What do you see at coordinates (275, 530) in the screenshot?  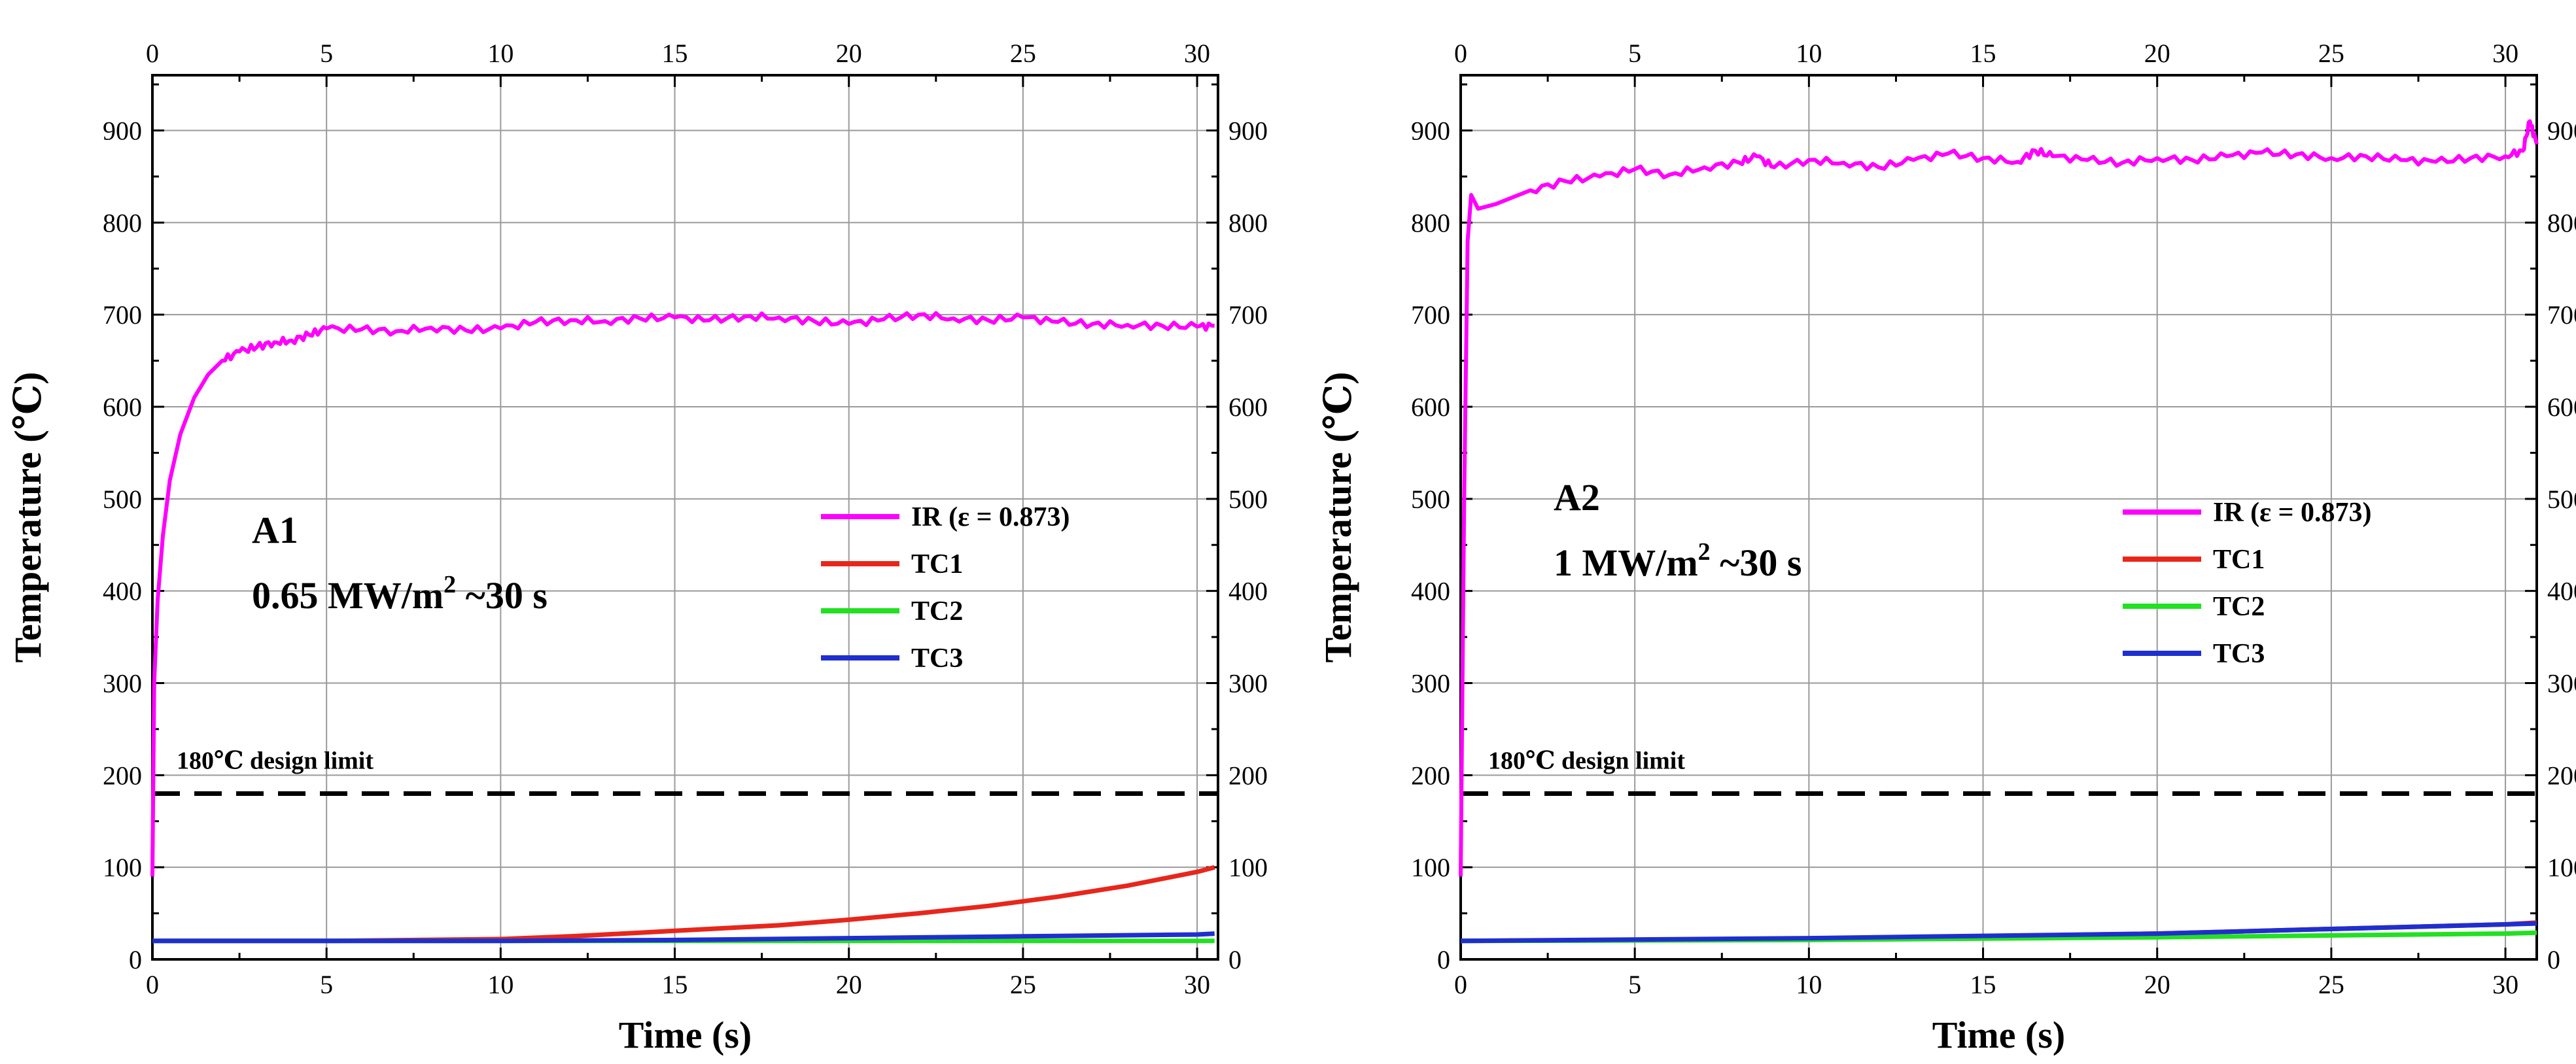 I see `panel-label: A1` at bounding box center [275, 530].